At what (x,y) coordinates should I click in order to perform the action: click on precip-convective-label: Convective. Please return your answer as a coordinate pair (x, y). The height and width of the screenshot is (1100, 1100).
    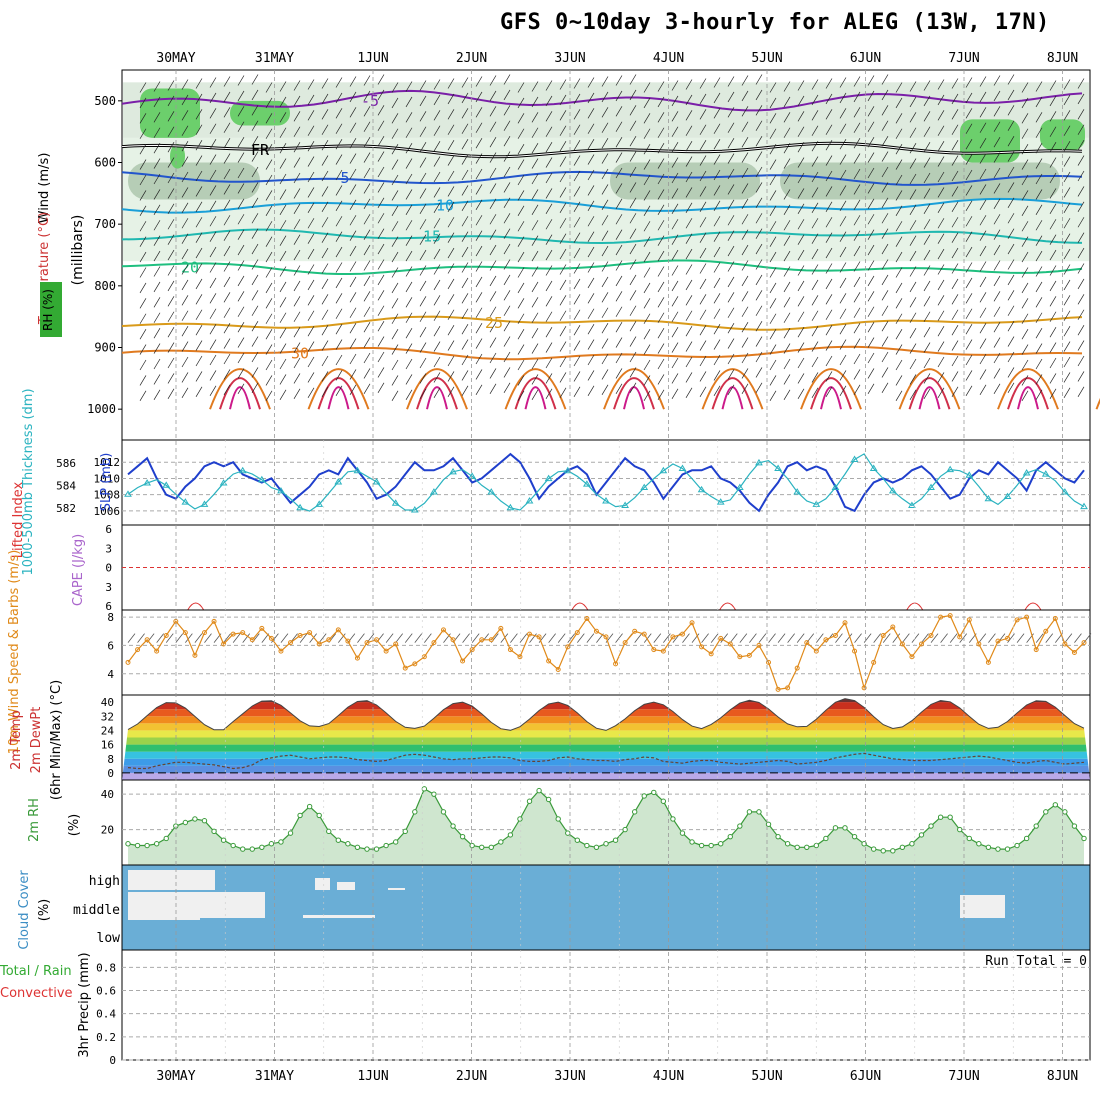
    Looking at the image, I should click on (36, 993).